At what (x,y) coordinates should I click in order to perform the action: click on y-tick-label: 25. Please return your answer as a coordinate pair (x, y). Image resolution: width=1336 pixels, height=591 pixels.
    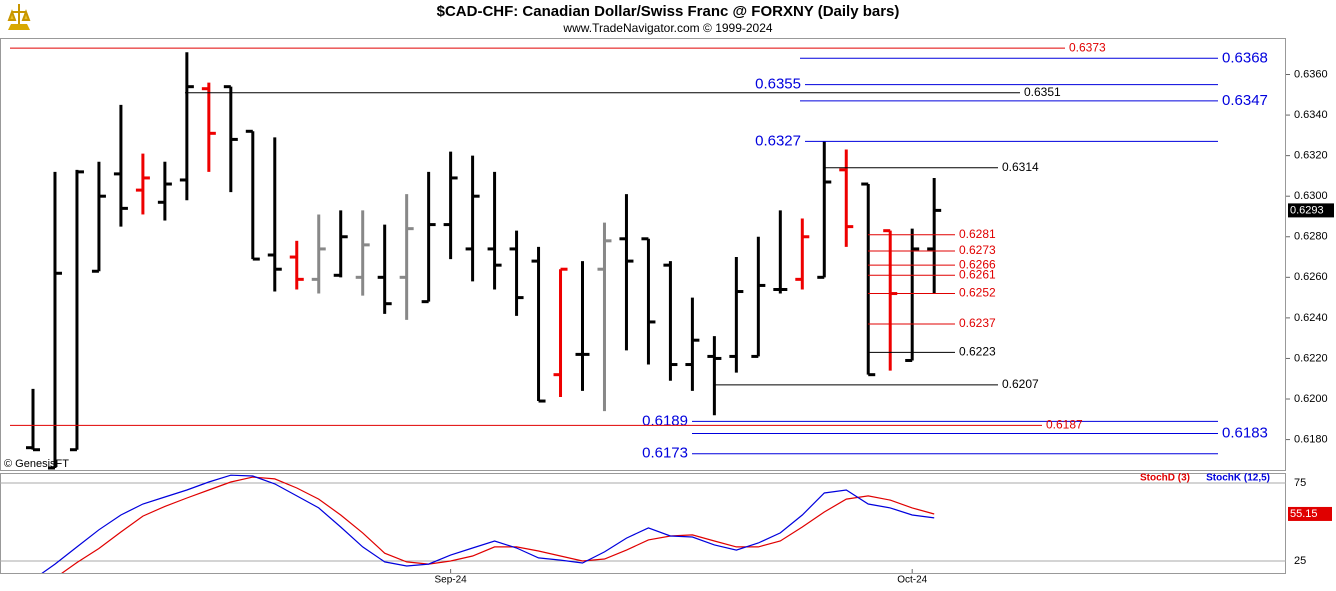
    Looking at the image, I should click on (1300, 561).